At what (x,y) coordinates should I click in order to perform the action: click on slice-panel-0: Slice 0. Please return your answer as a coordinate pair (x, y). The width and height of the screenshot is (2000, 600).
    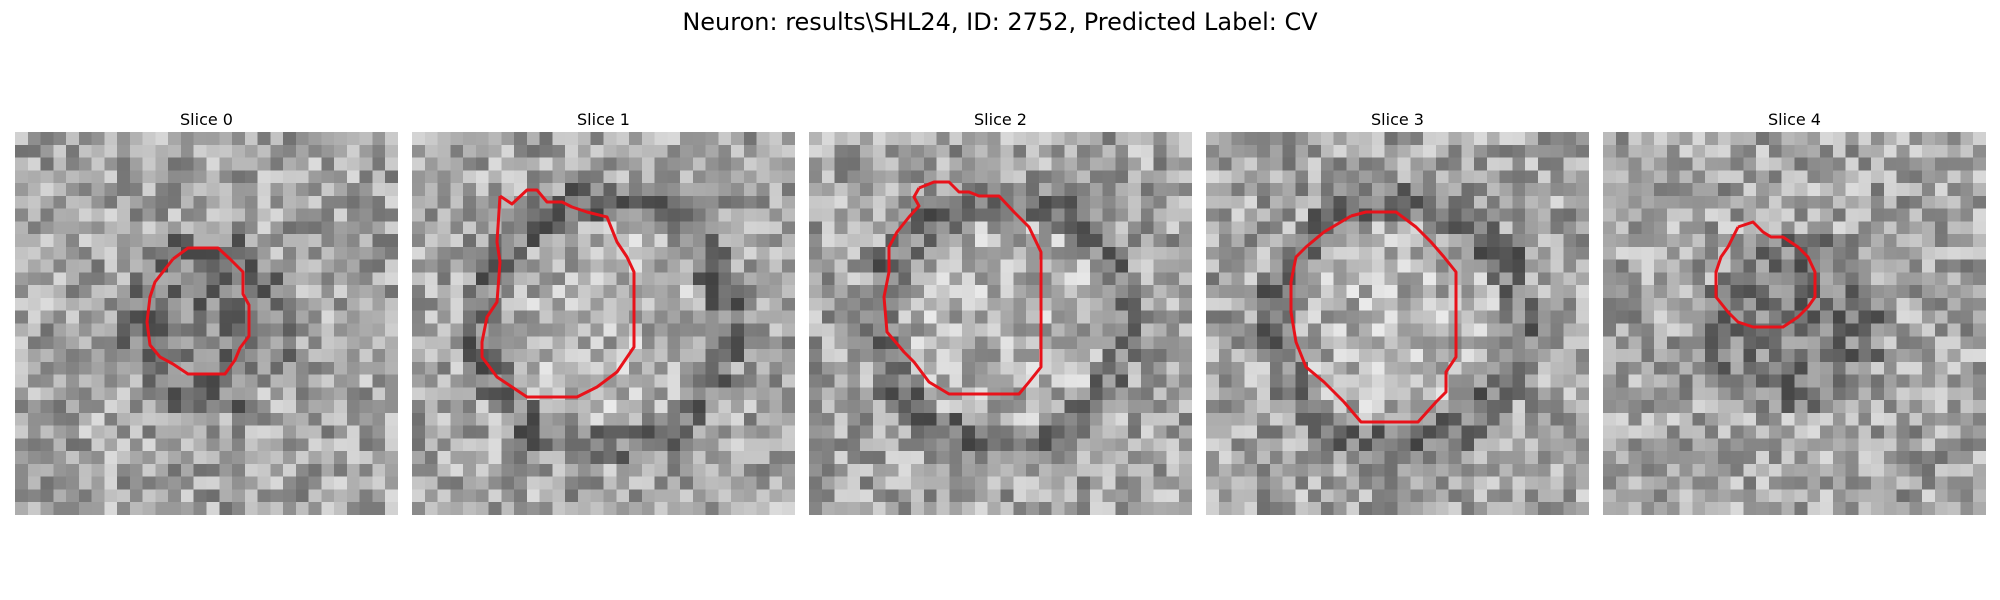
    Looking at the image, I should click on (206, 311).